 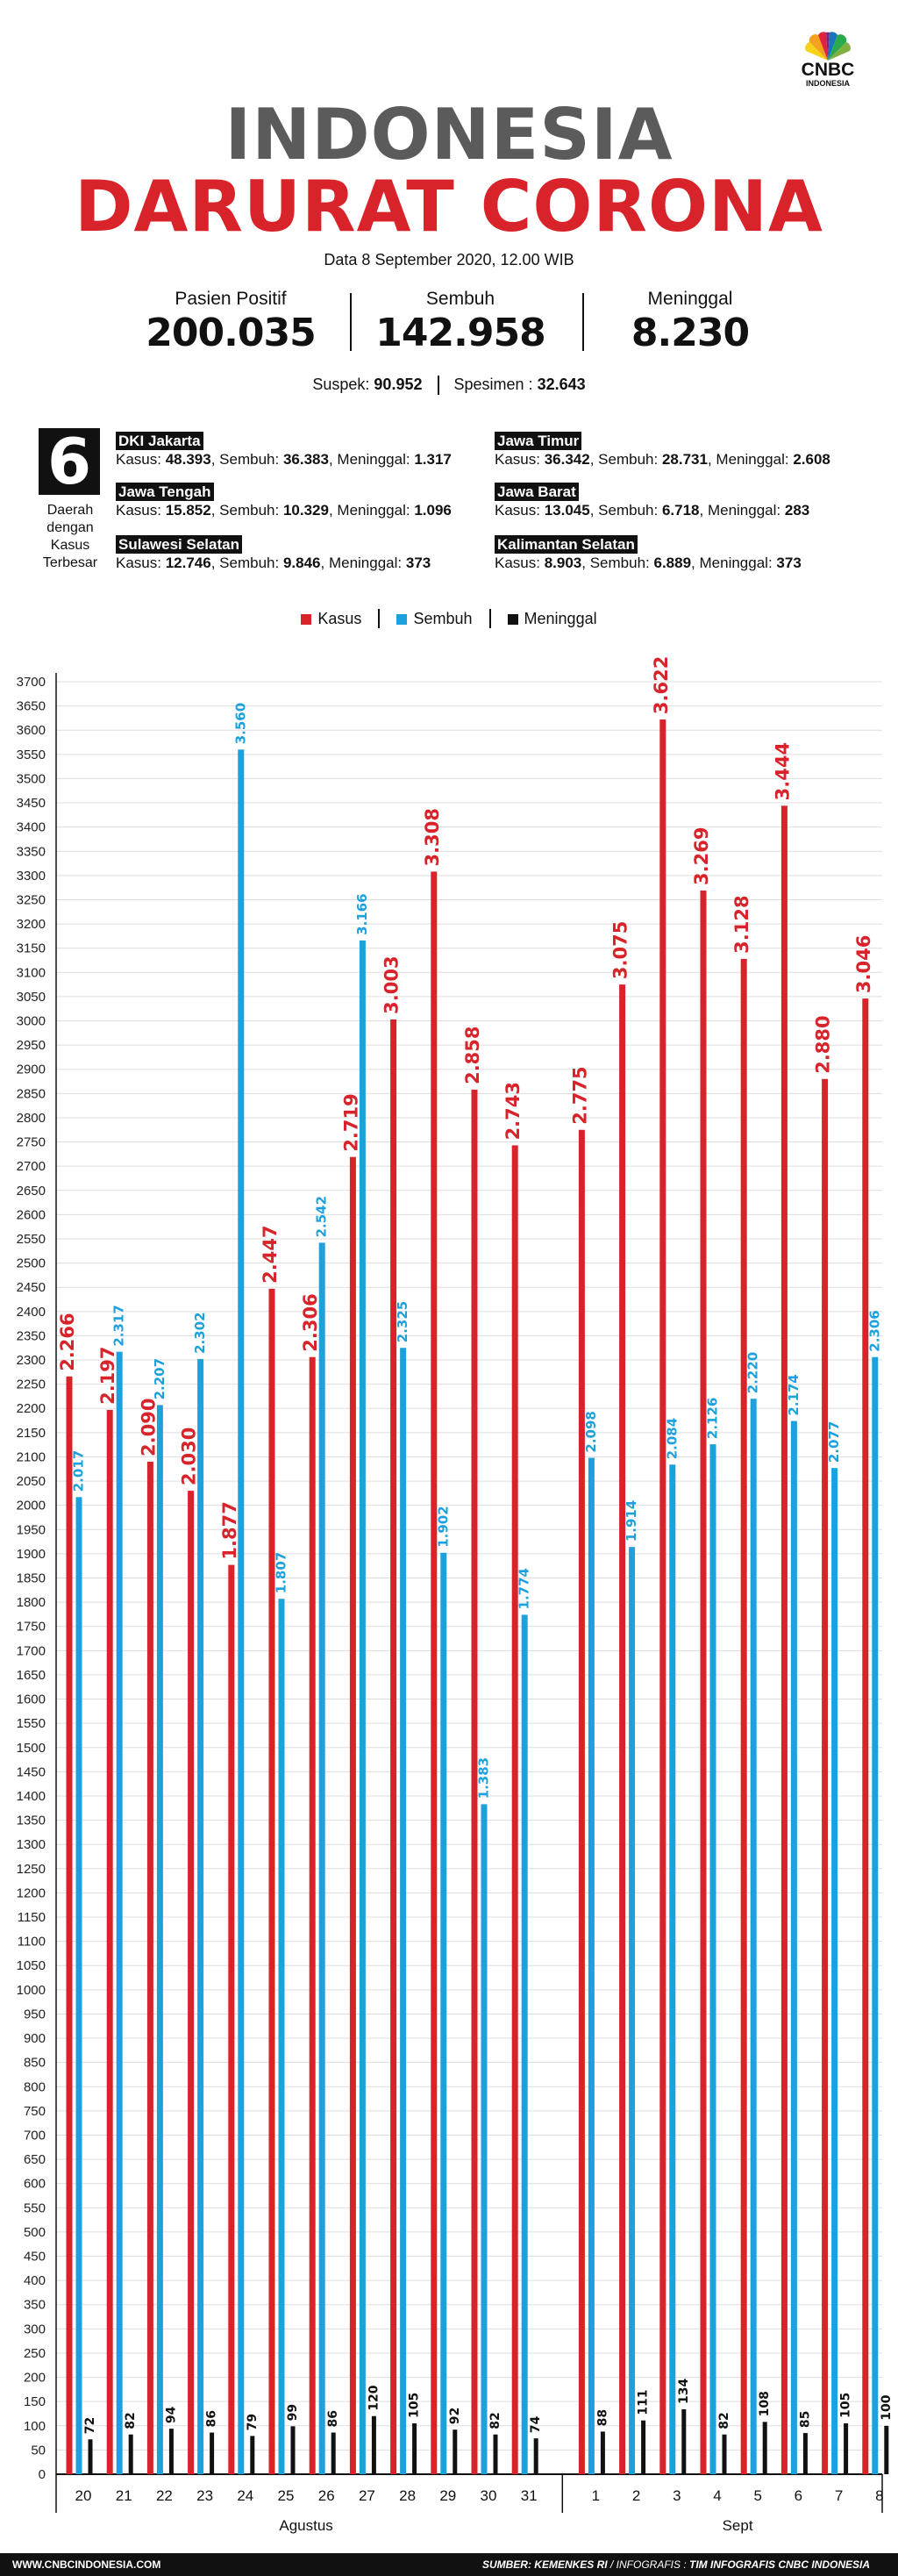 What do you see at coordinates (447, 2495) in the screenshot?
I see `x-tick-label: 29` at bounding box center [447, 2495].